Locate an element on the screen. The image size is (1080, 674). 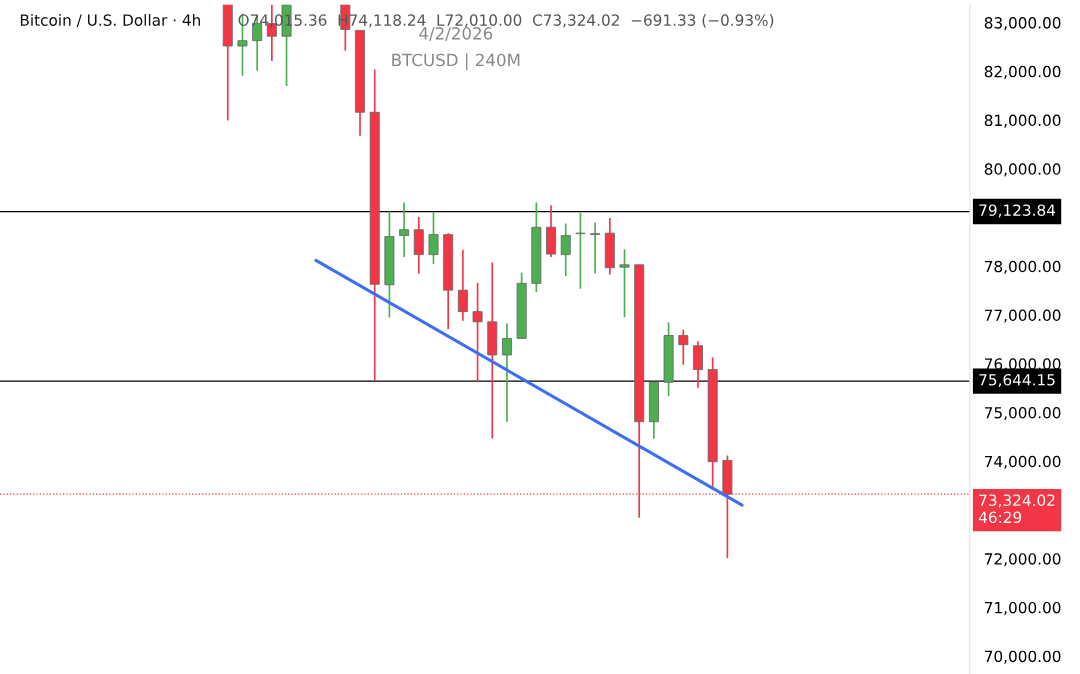
y-tick-label: 77,000.00 is located at coordinates (1022, 316).